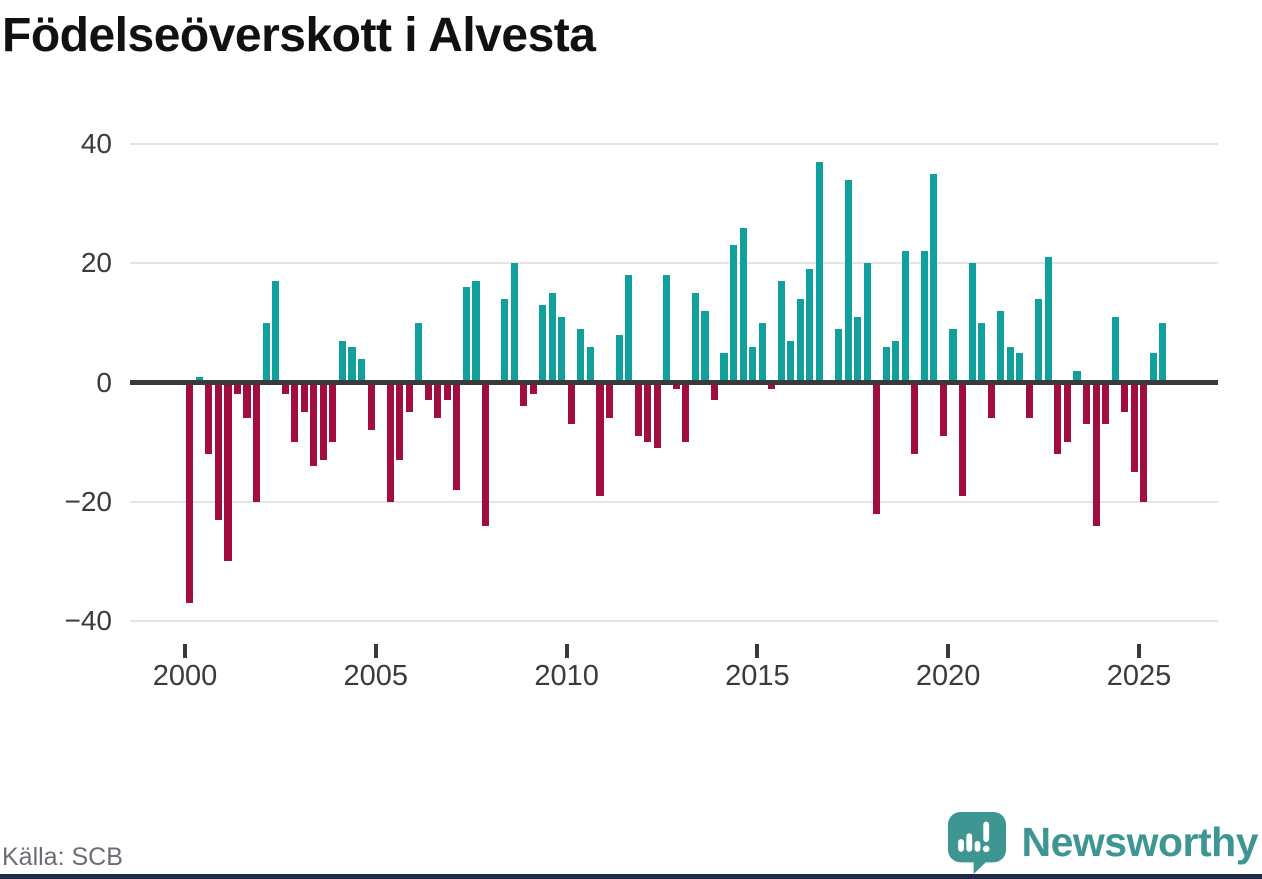  I want to click on x-tick-label: 2025, so click(1139, 676).